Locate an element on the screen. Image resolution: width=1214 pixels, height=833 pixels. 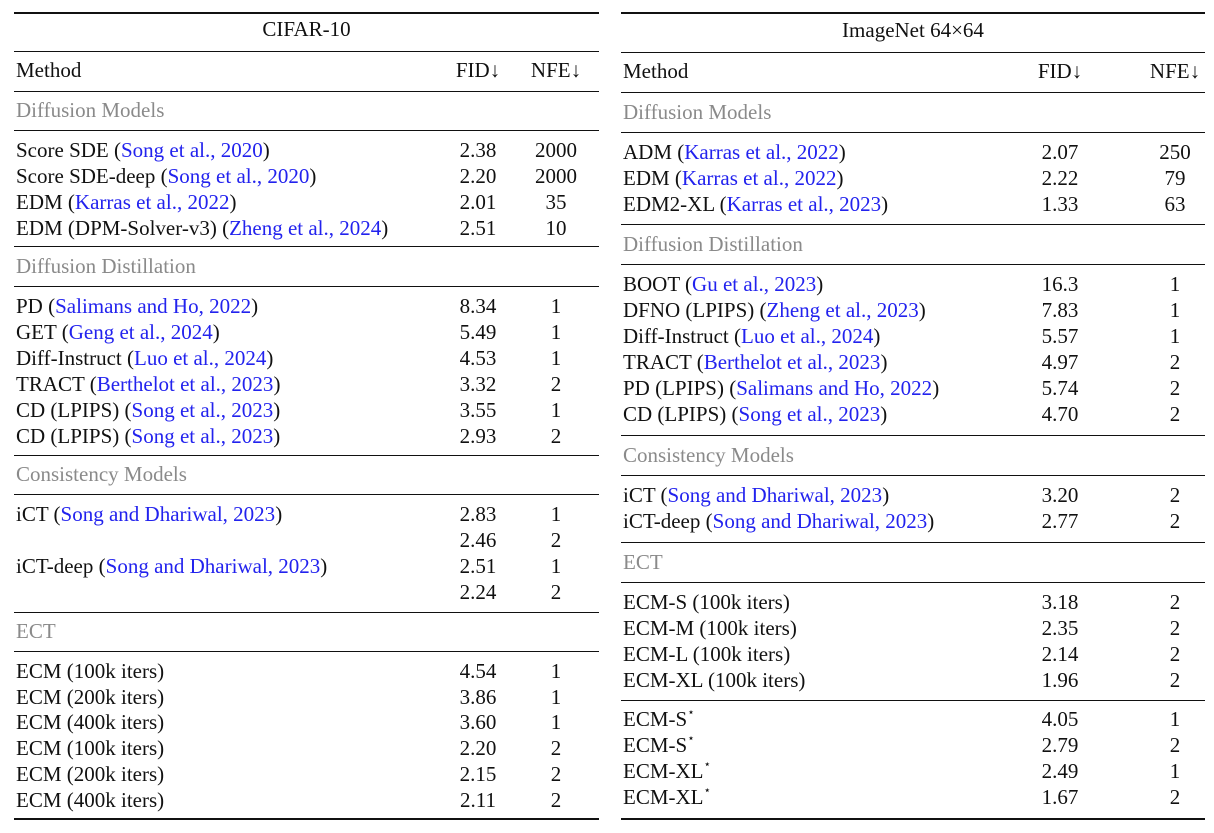
fid-cell: 2.77 is located at coordinates (1060, 521).